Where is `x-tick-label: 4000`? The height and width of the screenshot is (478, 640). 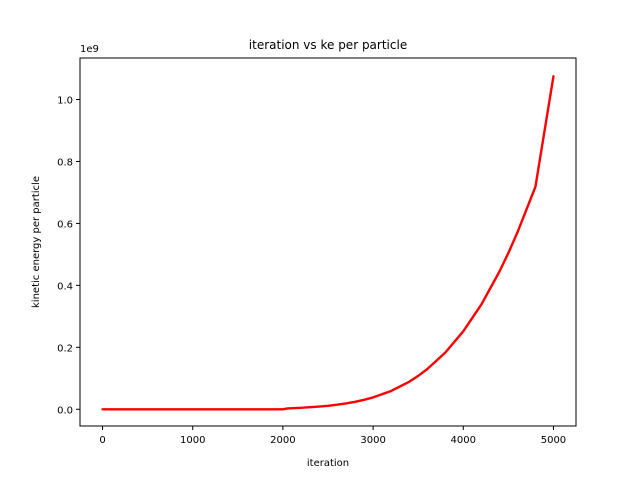
x-tick-label: 4000 is located at coordinates (463, 440).